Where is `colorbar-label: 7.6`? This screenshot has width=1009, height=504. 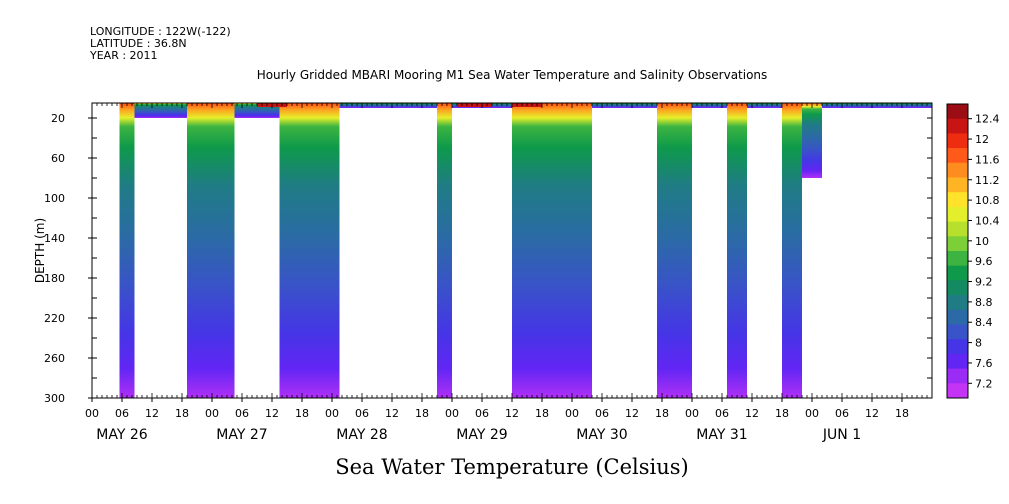
colorbar-label: 7.6 is located at coordinates (984, 363).